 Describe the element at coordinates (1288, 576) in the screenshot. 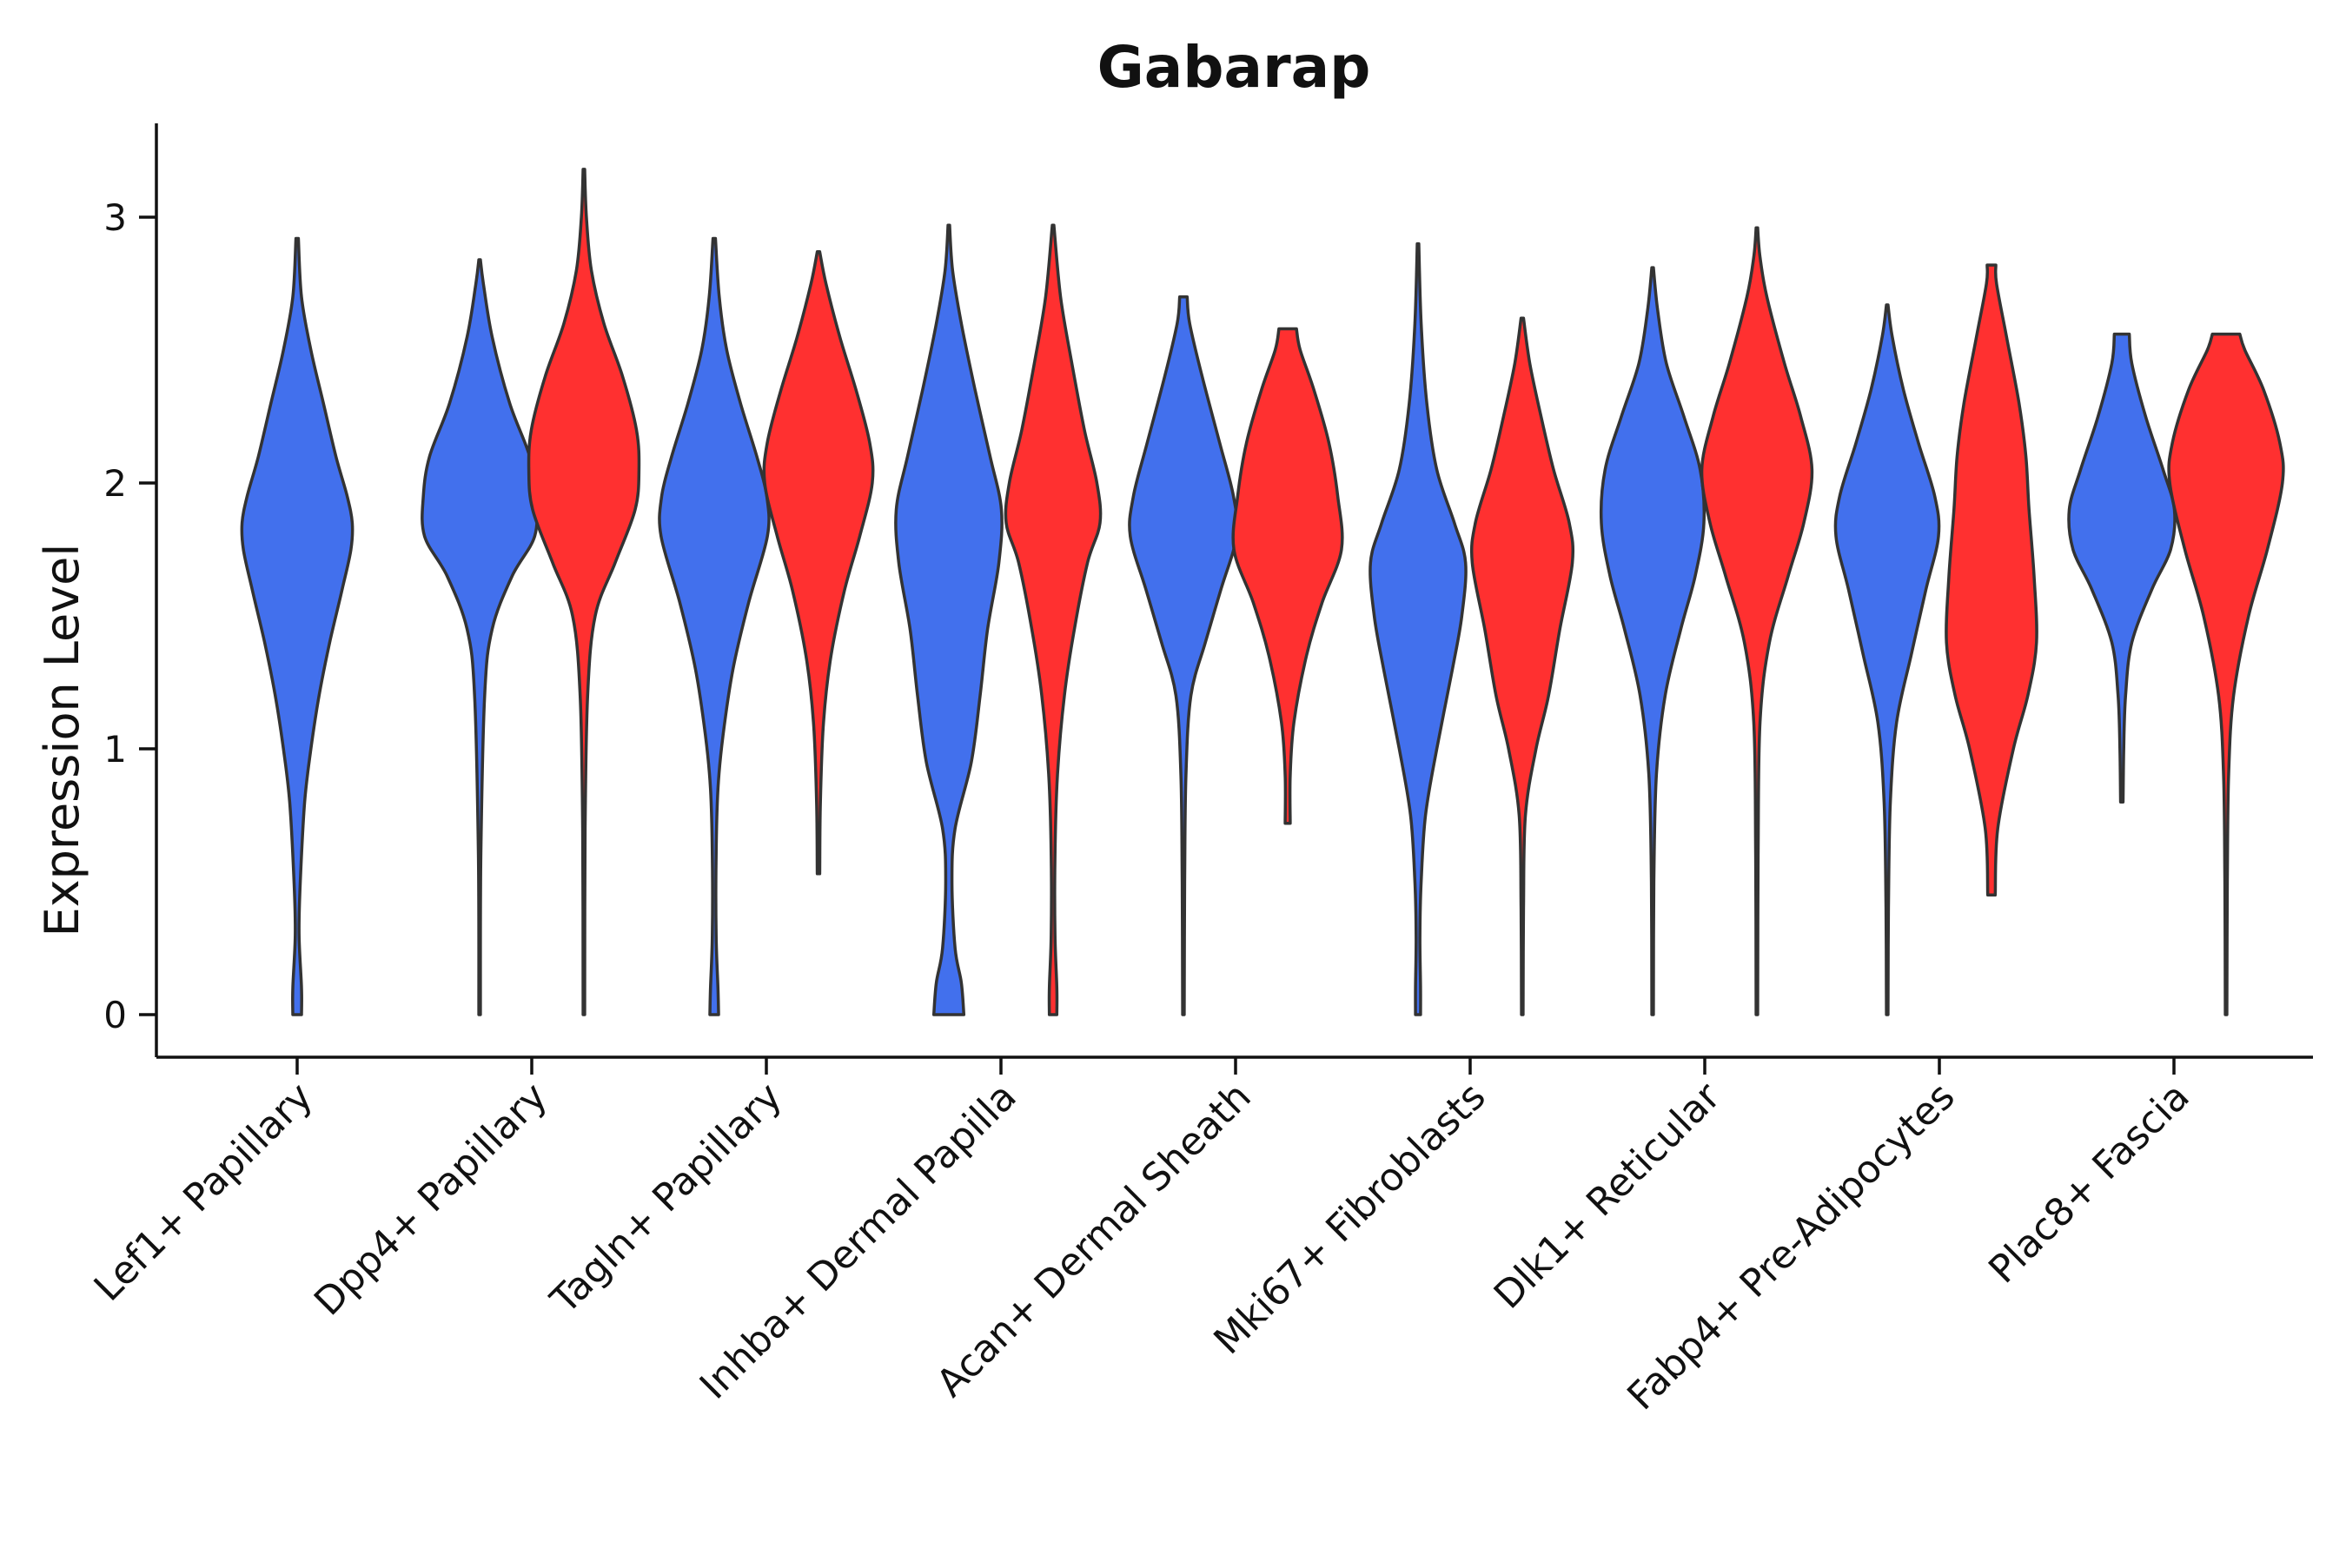

I see `violin-acan-dermal-sheath-b` at that location.